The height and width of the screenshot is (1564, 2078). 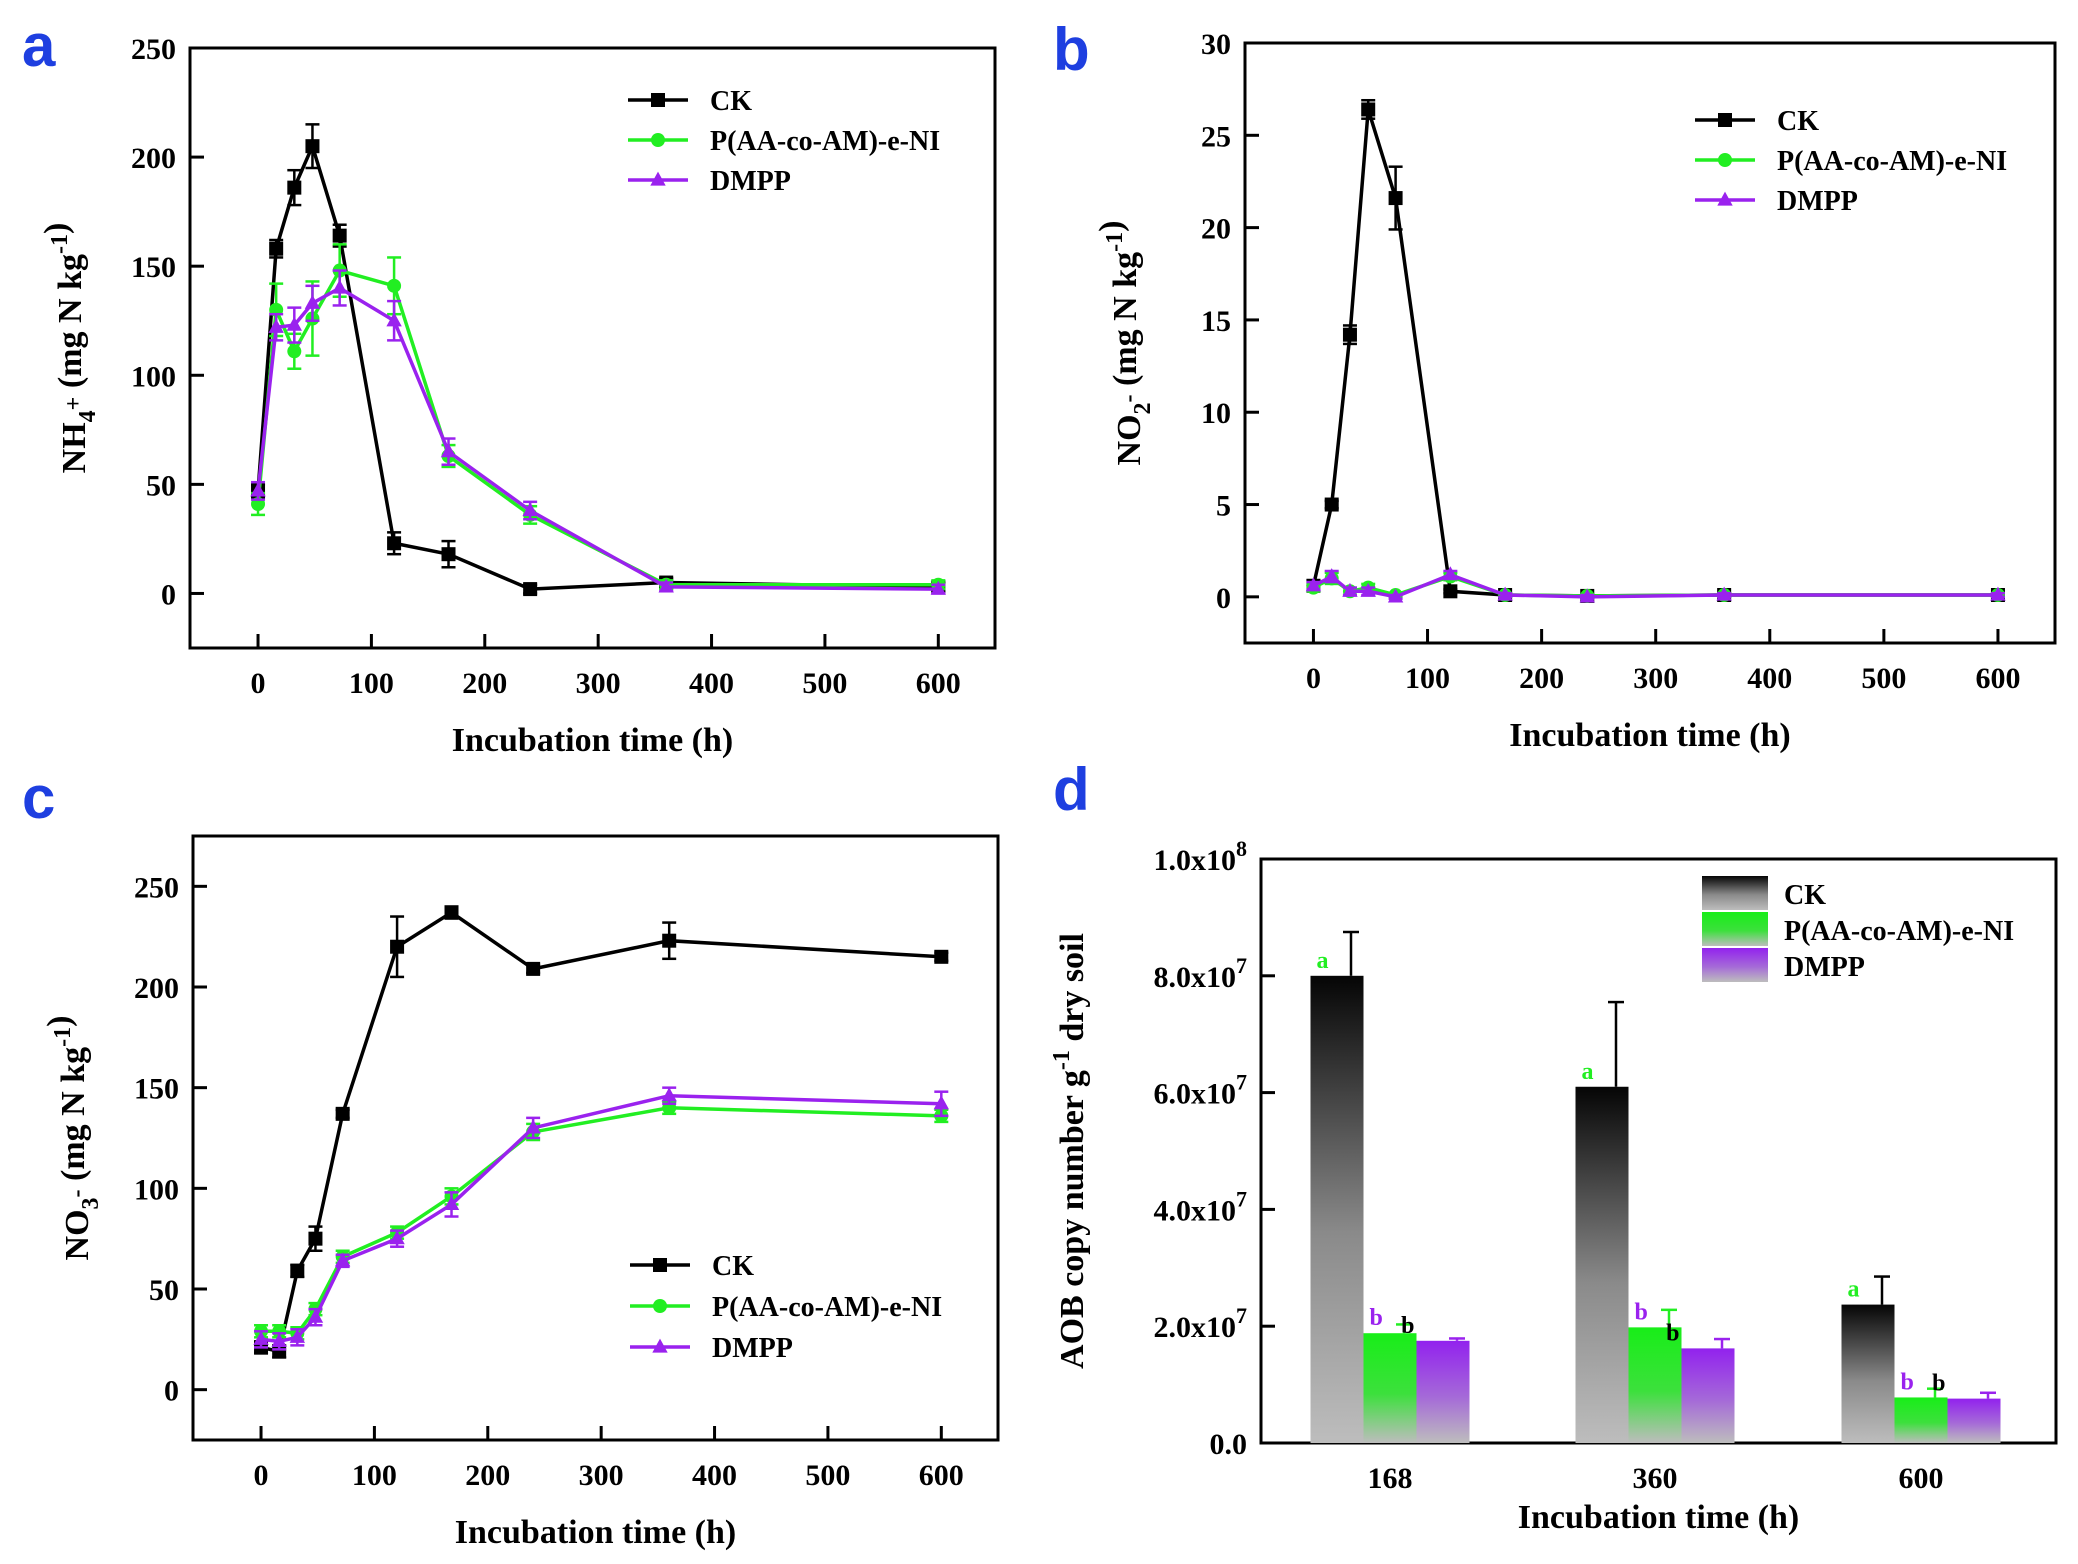 What do you see at coordinates (1072, 1219) in the screenshot?
I see `y-axis-label-part: AOB copy number g` at bounding box center [1072, 1219].